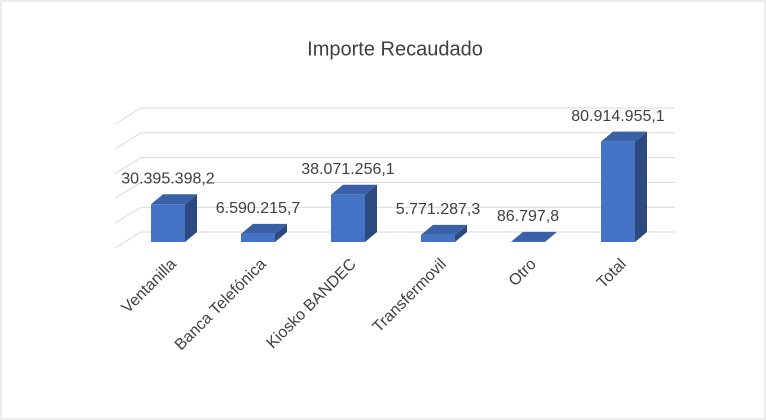 This screenshot has width=766, height=420. I want to click on data-label: 5.771.287,3, so click(438, 209).